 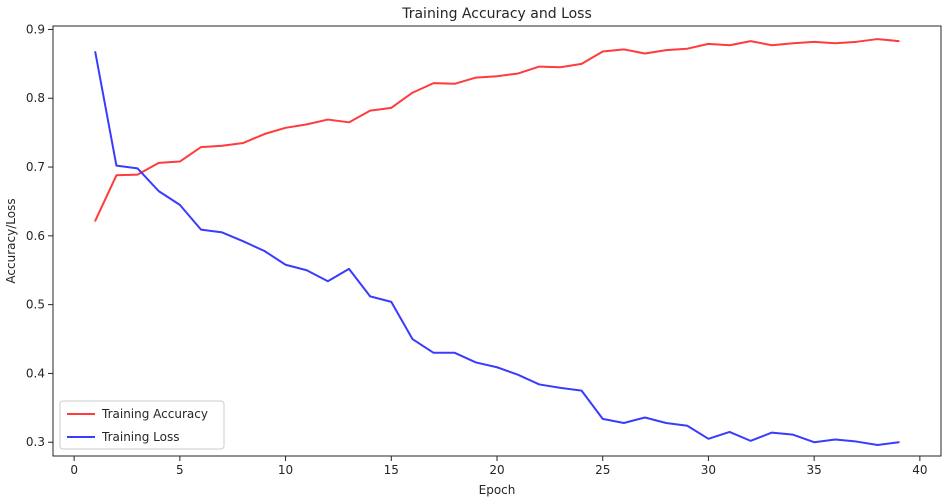 I want to click on x-tick-label: 0, so click(x=74, y=470).